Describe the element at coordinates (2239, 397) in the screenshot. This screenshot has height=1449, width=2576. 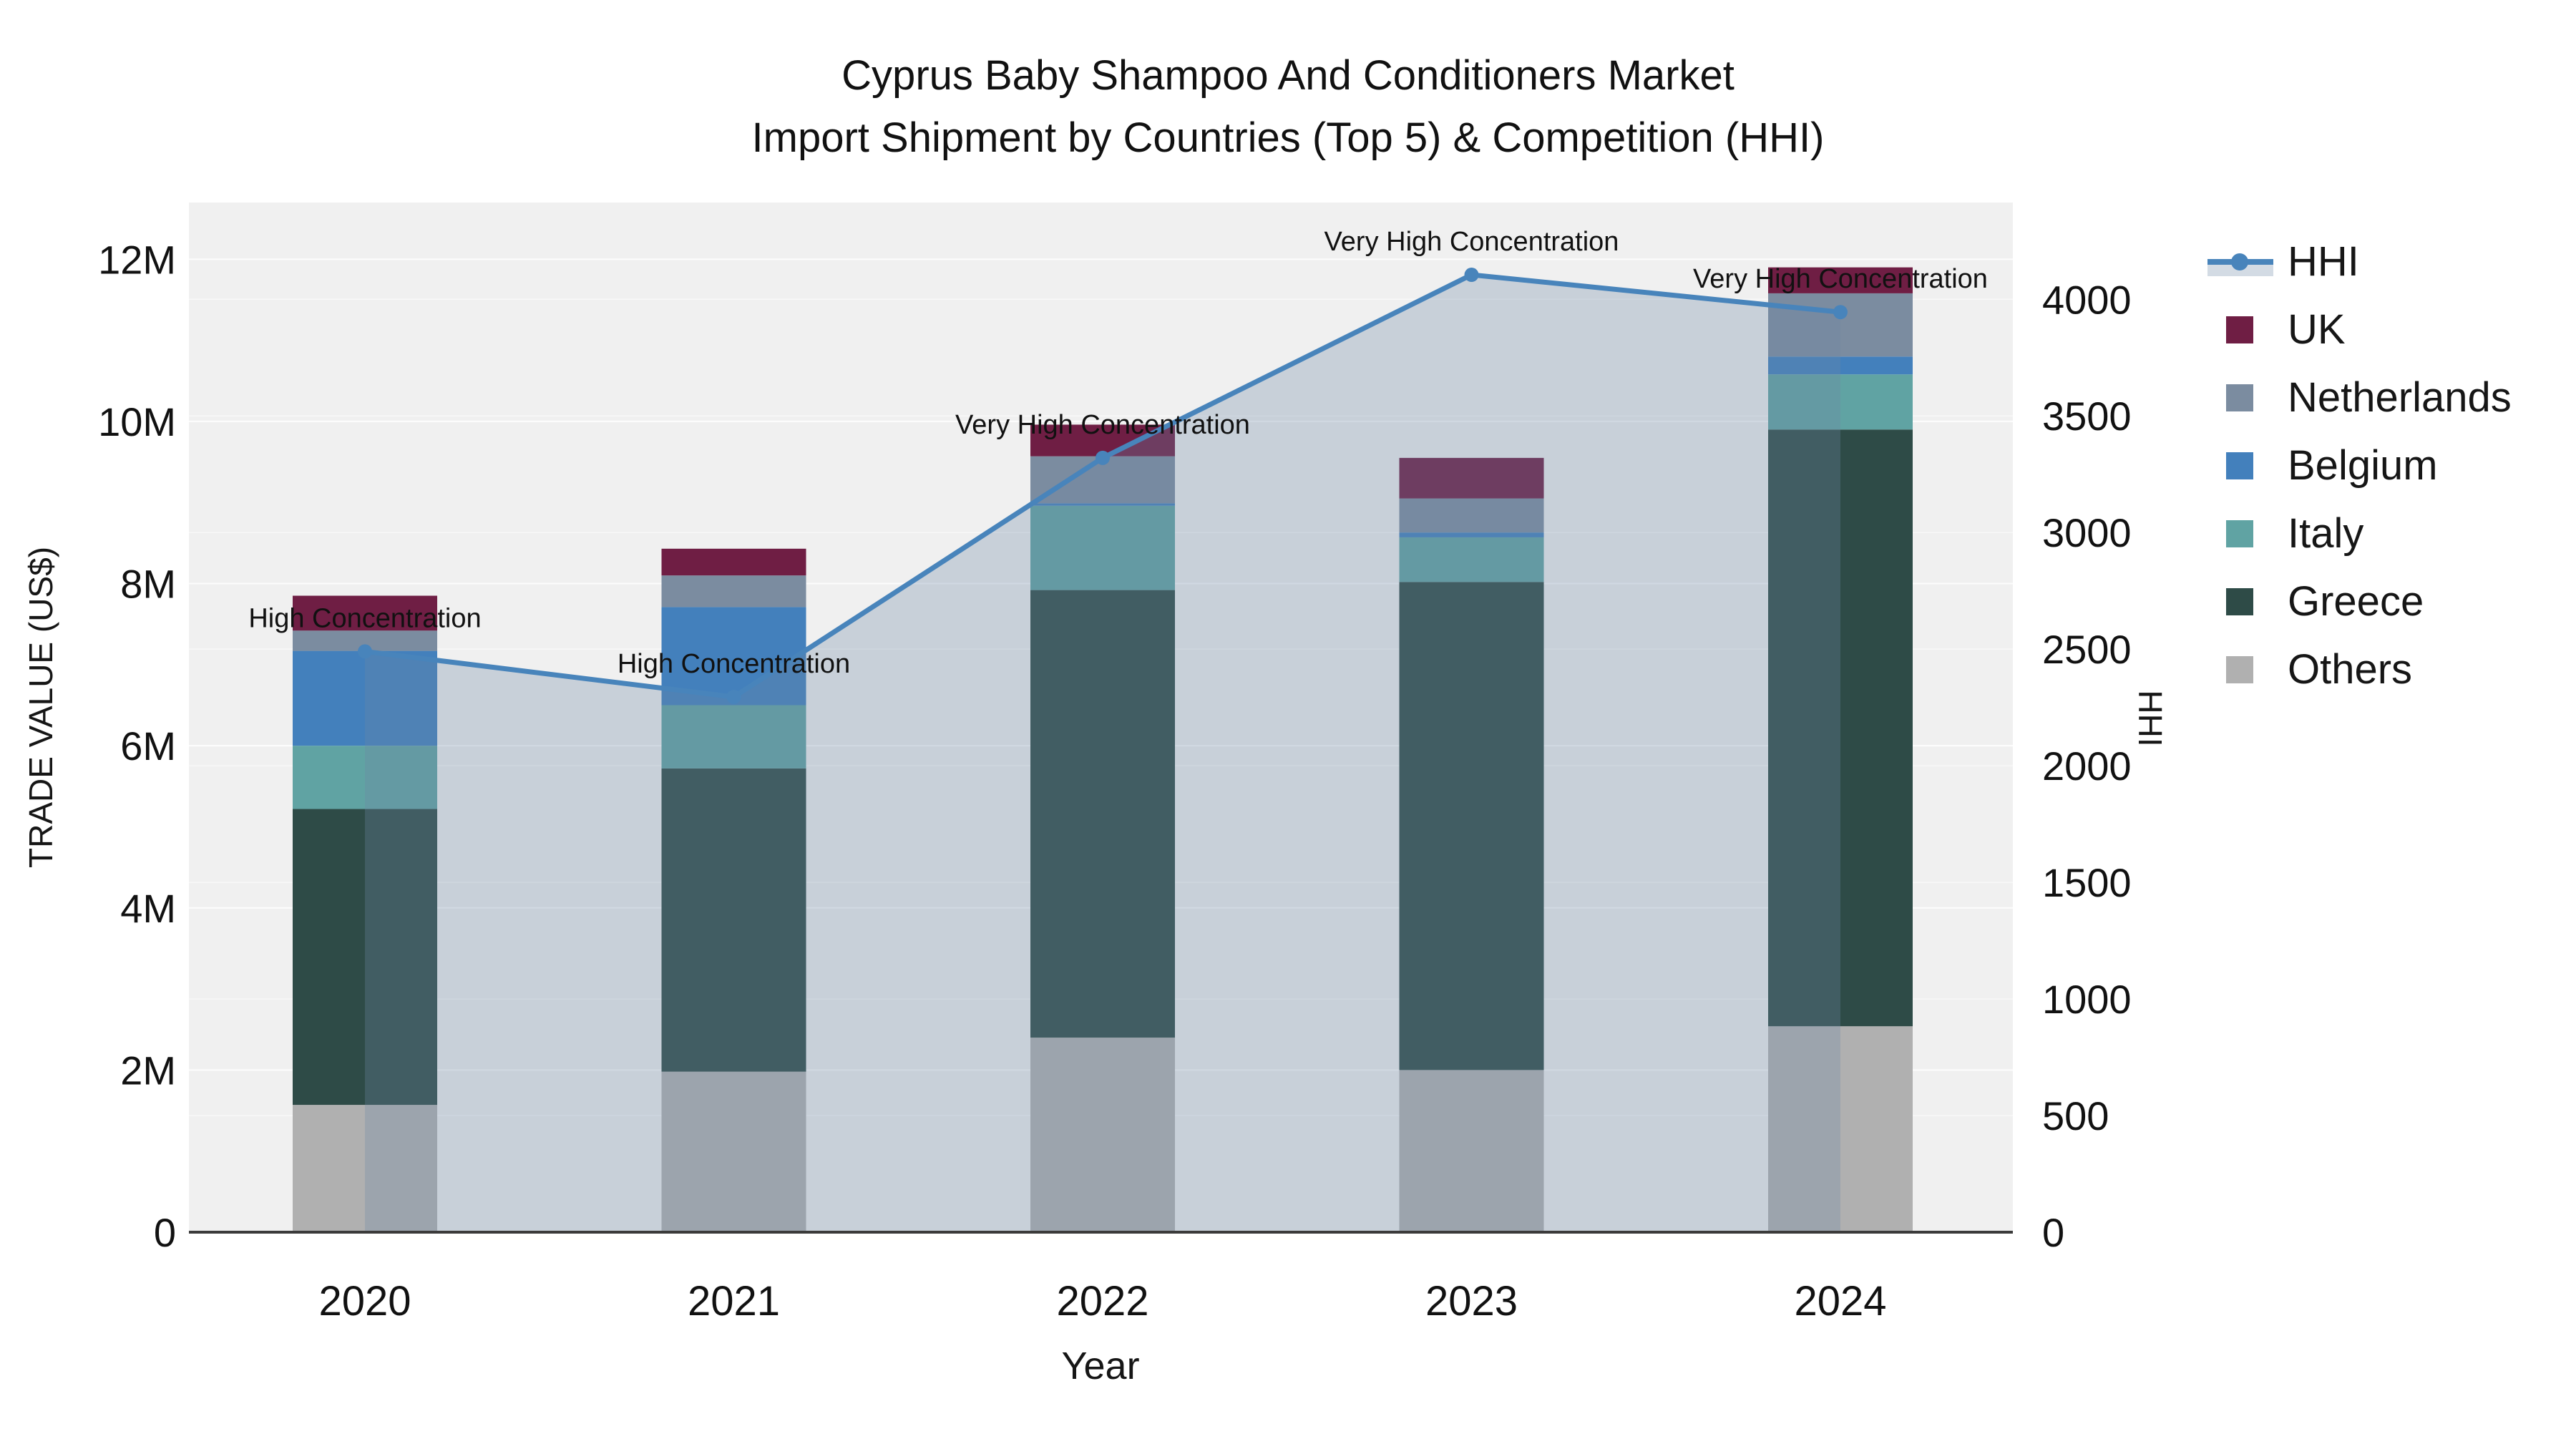
I see `swatch-netherlands` at that location.